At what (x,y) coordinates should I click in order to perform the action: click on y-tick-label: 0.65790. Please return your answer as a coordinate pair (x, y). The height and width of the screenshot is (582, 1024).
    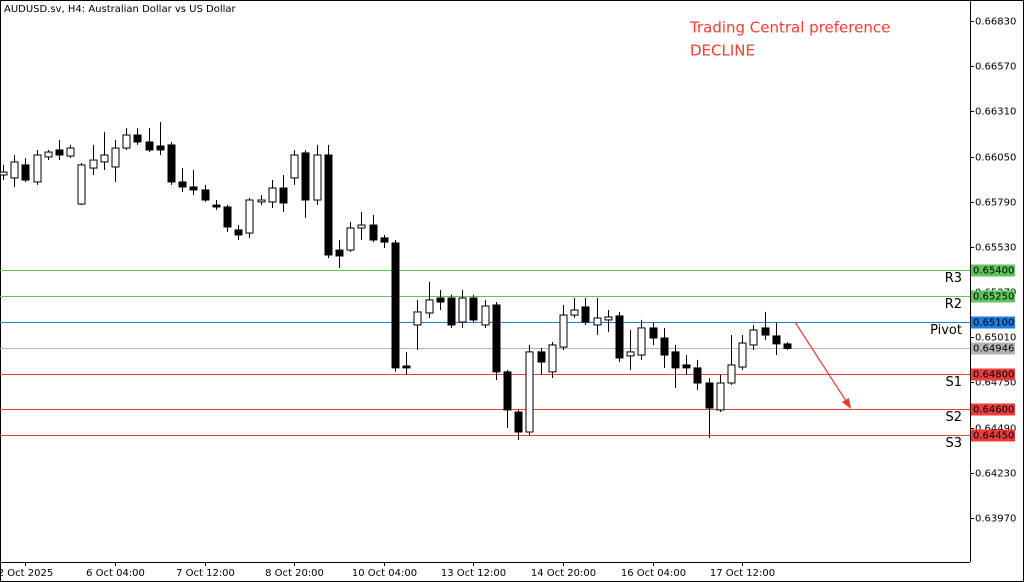
    Looking at the image, I should click on (995, 203).